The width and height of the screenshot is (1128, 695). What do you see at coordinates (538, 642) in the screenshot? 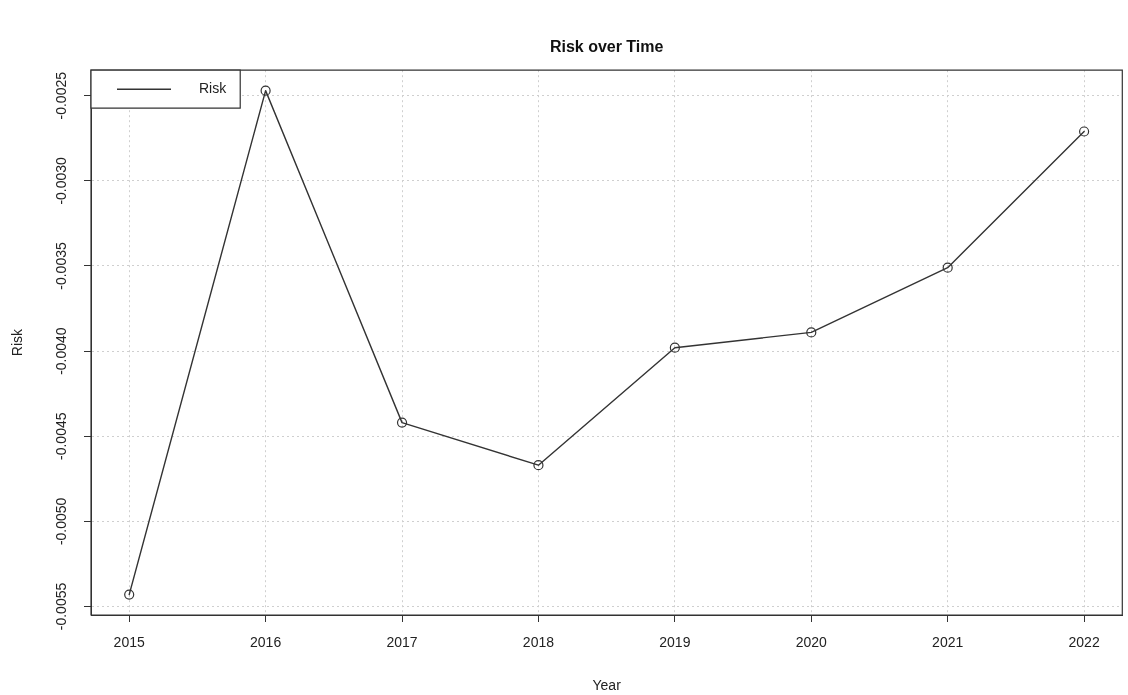
I see `x-tick-label: 2018` at bounding box center [538, 642].